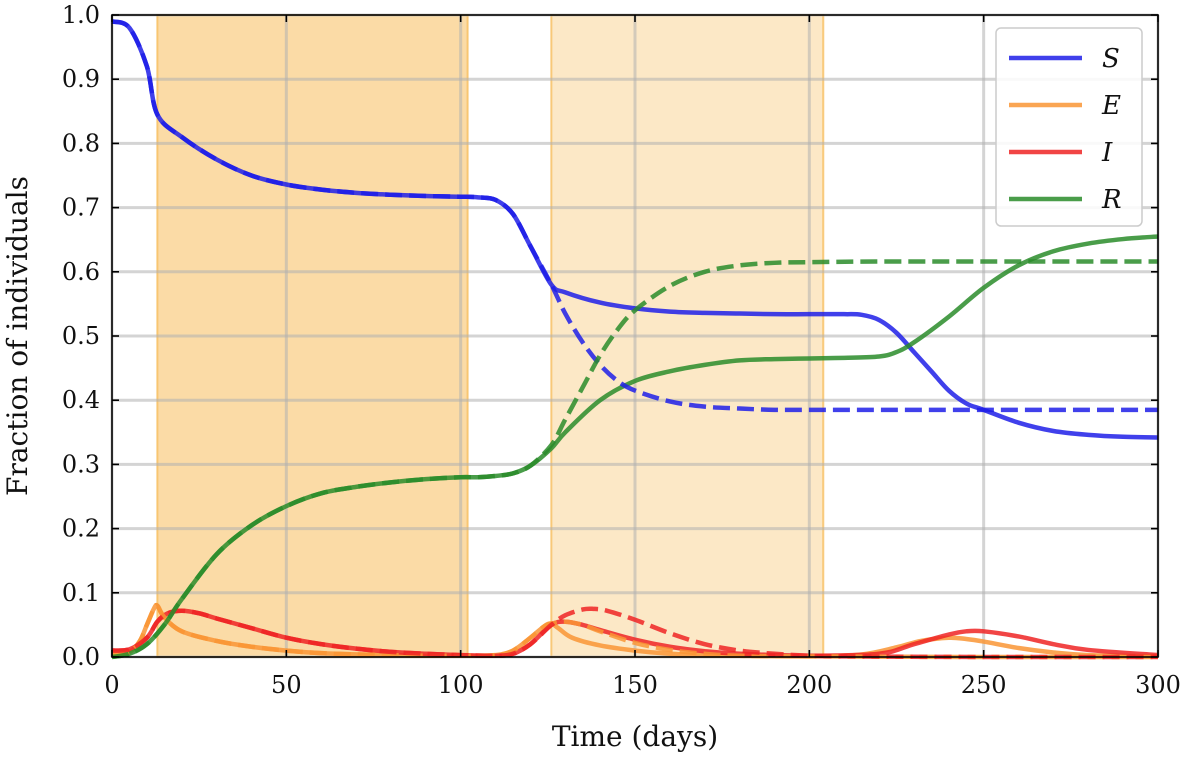 The height and width of the screenshot is (758, 1188). Describe the element at coordinates (81, 529) in the screenshot. I see `y-tick-label: 0.2` at that location.